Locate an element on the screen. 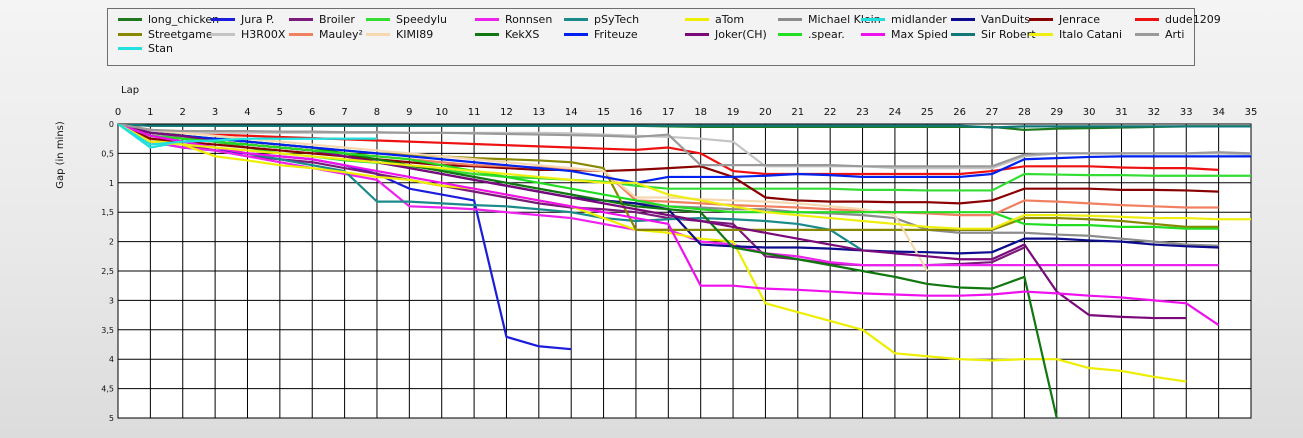 The width and height of the screenshot is (1303, 438). x-tick-label: 20 is located at coordinates (765, 112).